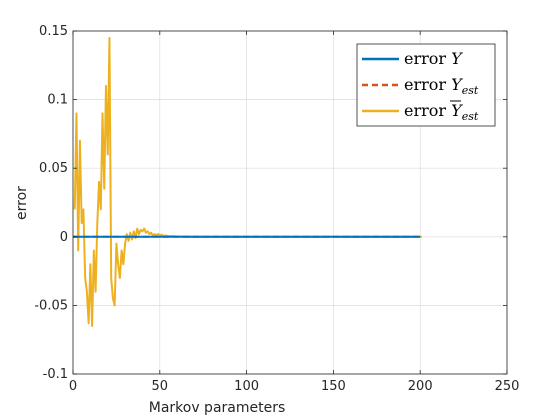 Image resolution: width=560 pixels, height=420 pixels. I want to click on y-tick-label: -0.1, so click(55, 374).